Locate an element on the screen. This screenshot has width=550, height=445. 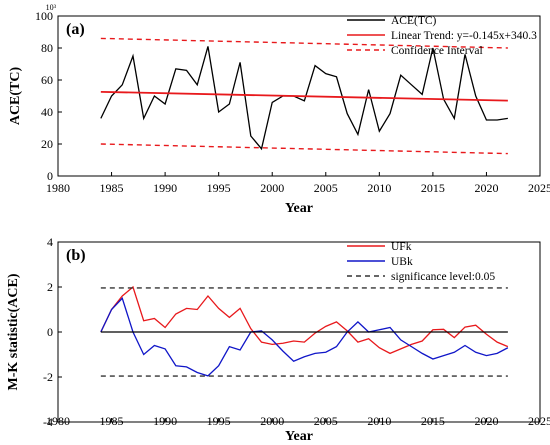
y-tick-label: 100 is located at coordinates (44, 16).